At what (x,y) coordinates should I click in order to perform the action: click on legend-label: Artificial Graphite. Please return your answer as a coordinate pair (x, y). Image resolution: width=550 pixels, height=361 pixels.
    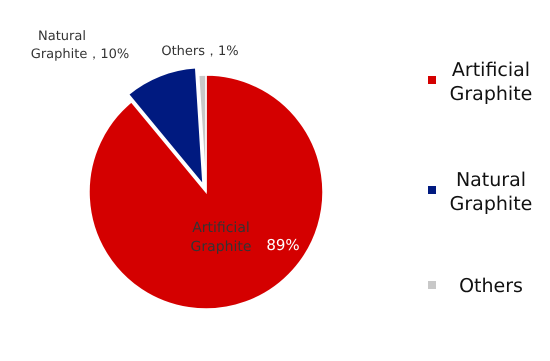
    Looking at the image, I should click on (491, 82).